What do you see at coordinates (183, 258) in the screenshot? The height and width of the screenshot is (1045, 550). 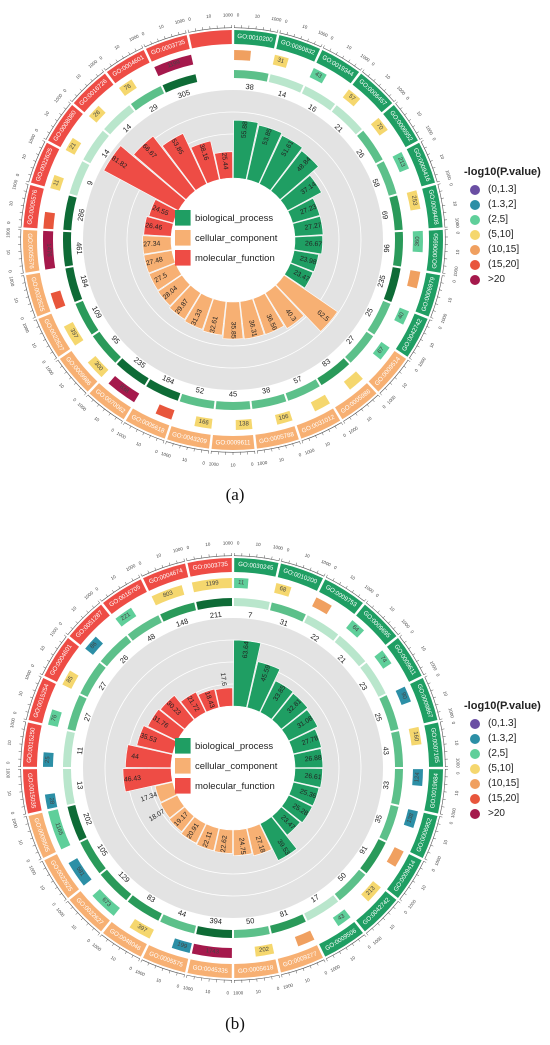 I see `category-swatch` at bounding box center [183, 258].